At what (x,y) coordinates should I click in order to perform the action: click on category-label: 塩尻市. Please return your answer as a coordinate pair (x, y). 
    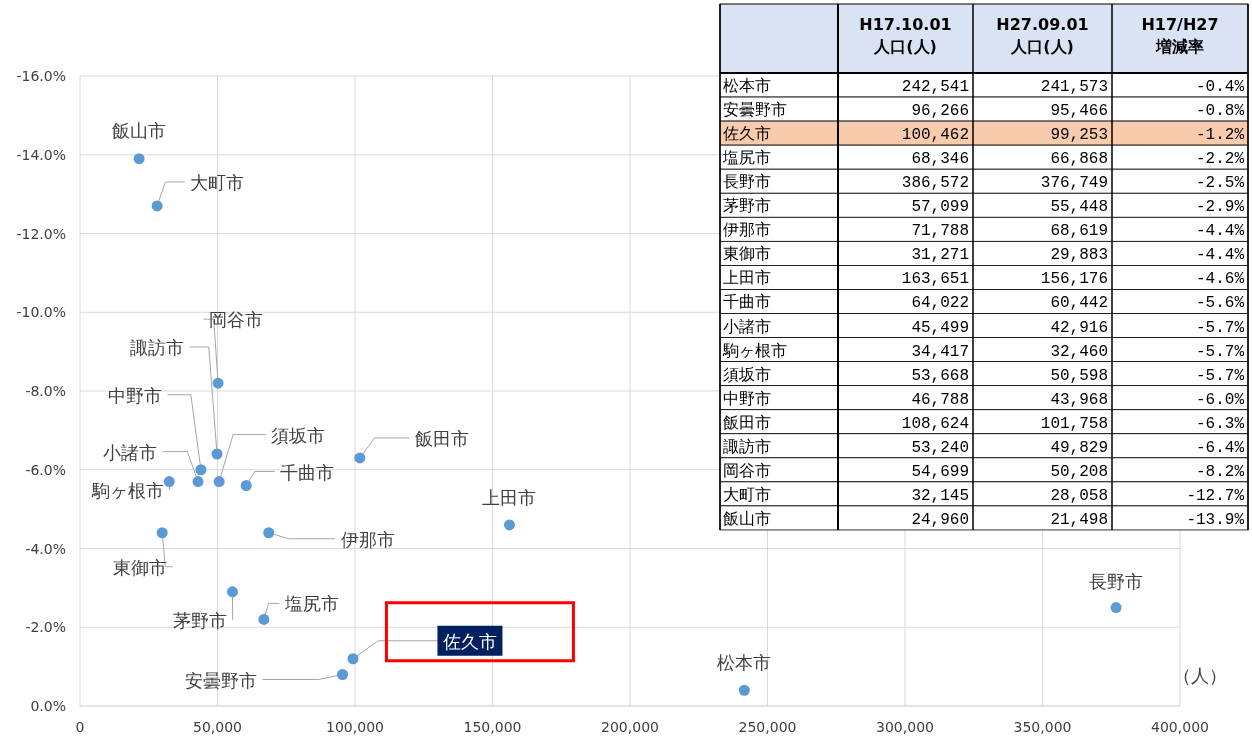
    Looking at the image, I should click on (747, 158).